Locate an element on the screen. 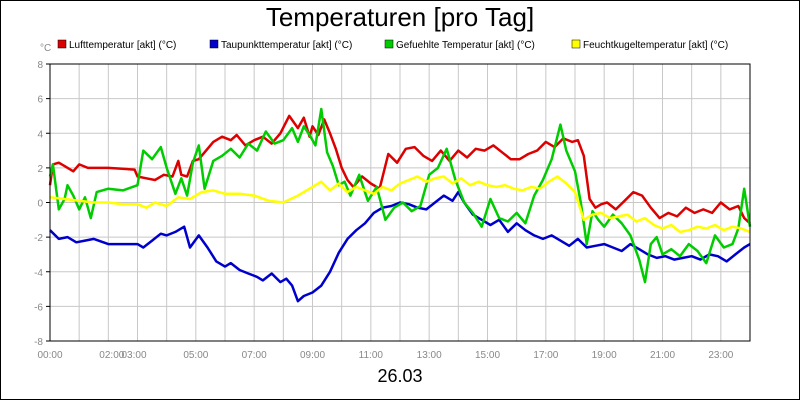 The image size is (800, 400). x-tick-label: 00:00 is located at coordinates (49, 355).